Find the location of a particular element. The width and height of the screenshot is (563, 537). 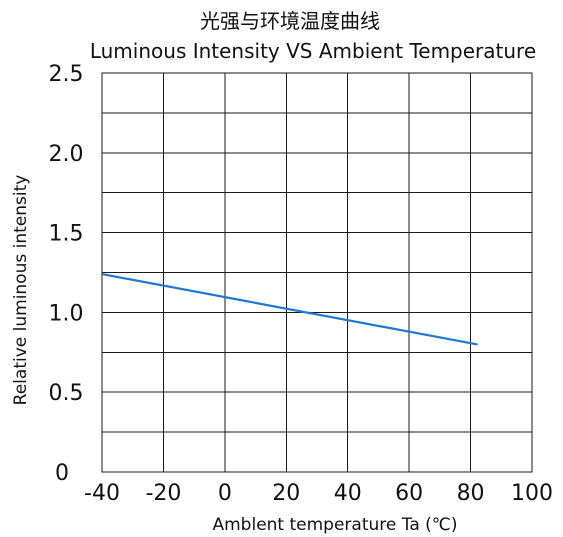

x-axis-ticks: -40 -20 0 20 40 60 80 100 is located at coordinates (318, 493).